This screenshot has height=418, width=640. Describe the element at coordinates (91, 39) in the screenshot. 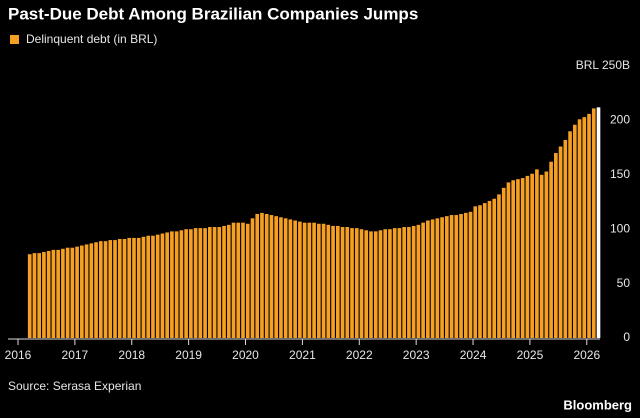

I see `legend-label: Delinquent debt (in BRL)` at that location.